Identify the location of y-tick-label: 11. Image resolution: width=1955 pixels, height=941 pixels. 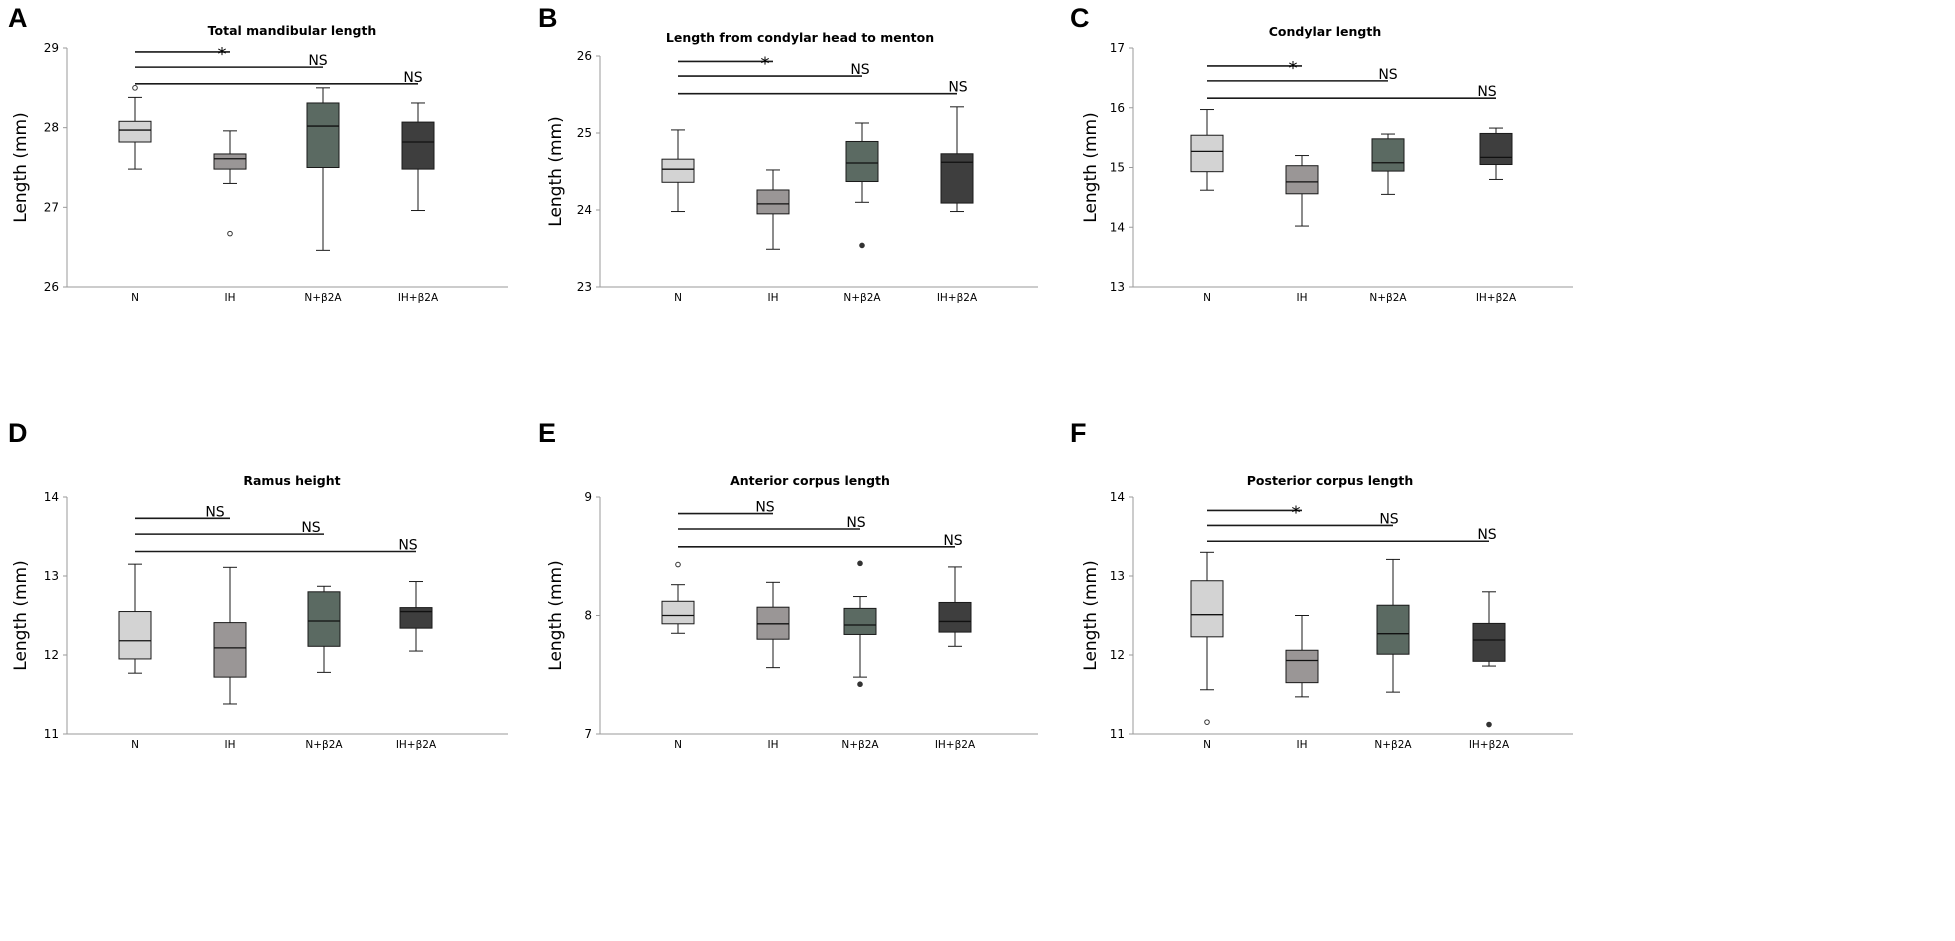
(1117, 734).